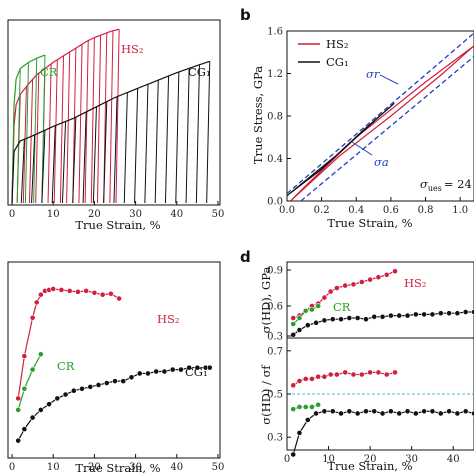  I want to click on panel-b-ylabel: True Stress, GPa, so click(258, 115).